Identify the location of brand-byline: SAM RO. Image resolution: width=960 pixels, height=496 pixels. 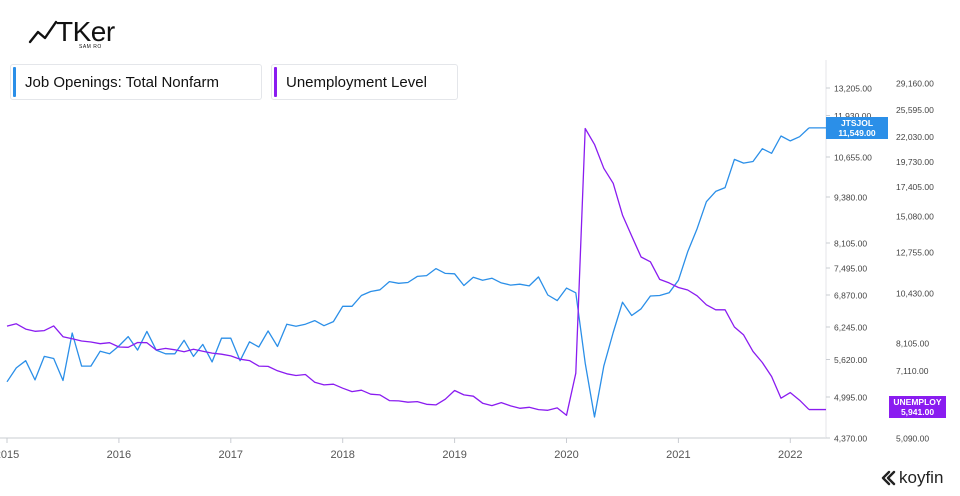
(90, 47).